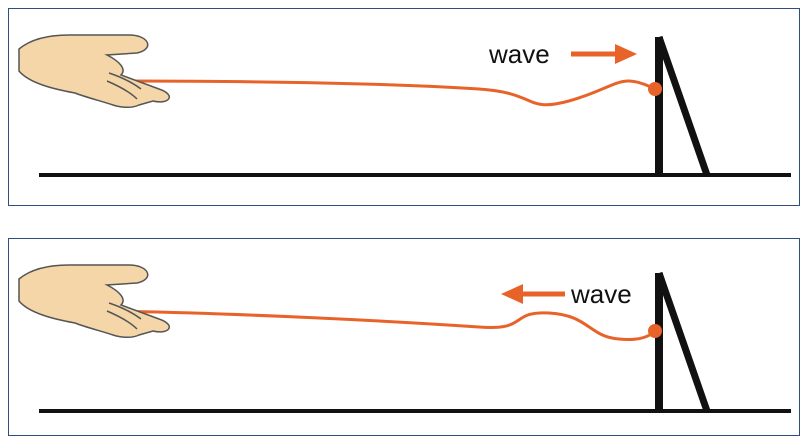 The height and width of the screenshot is (445, 808). Describe the element at coordinates (533, 294) in the screenshot. I see `arrow-left-icon` at that location.